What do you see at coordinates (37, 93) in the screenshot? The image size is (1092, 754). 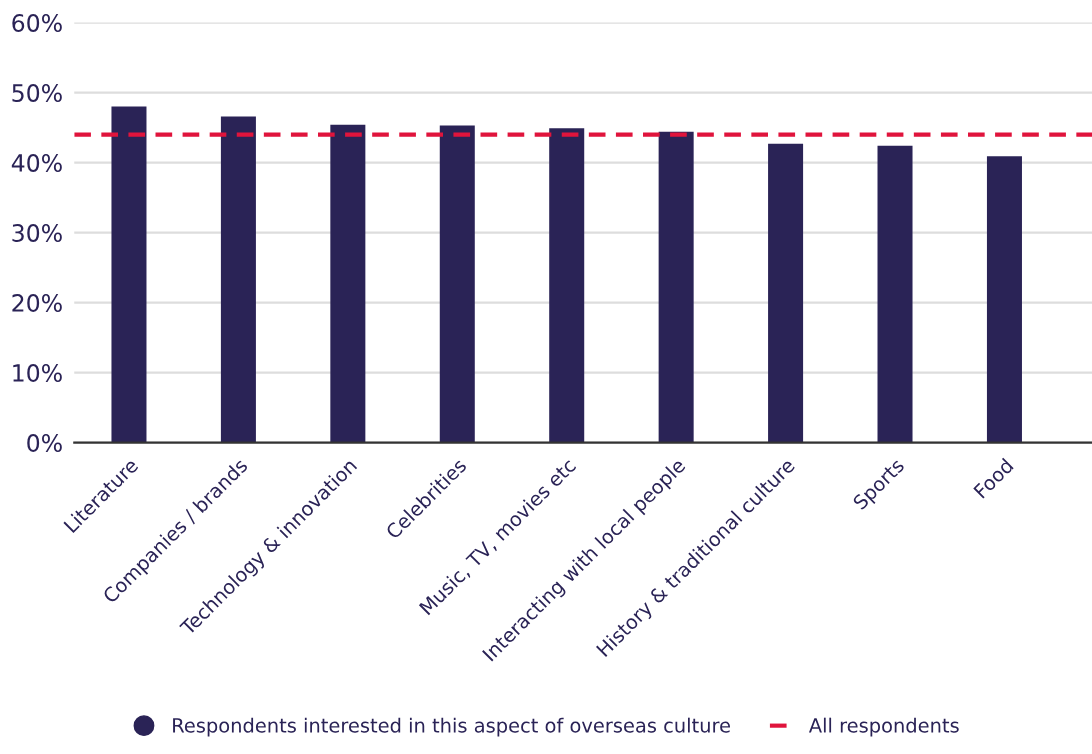 I see `y-tick-label: 50%` at bounding box center [37, 93].